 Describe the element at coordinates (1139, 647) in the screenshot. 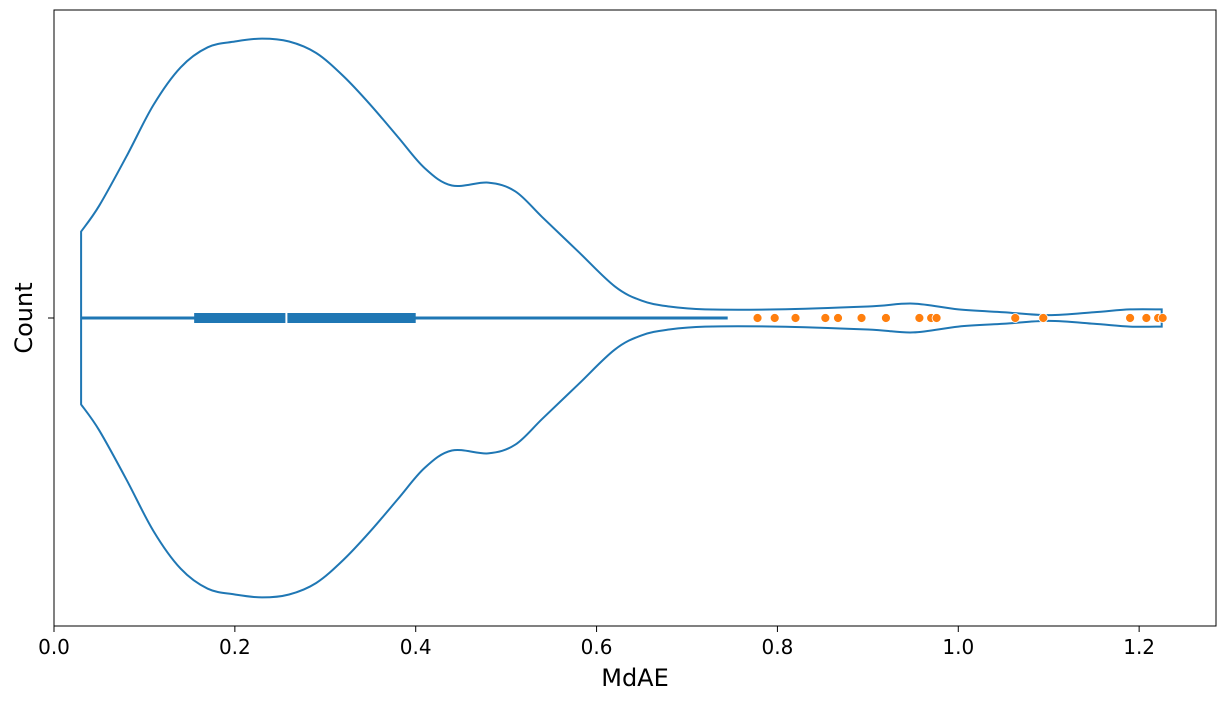

I see `x-tick-label-6: 1.2` at that location.